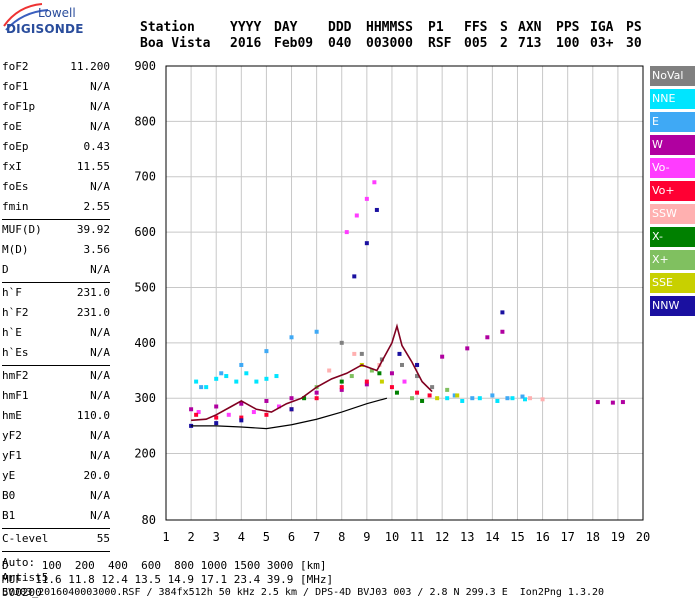  What do you see at coordinates (25, 538) in the screenshot?
I see `c-level-label: C-level` at bounding box center [25, 538].